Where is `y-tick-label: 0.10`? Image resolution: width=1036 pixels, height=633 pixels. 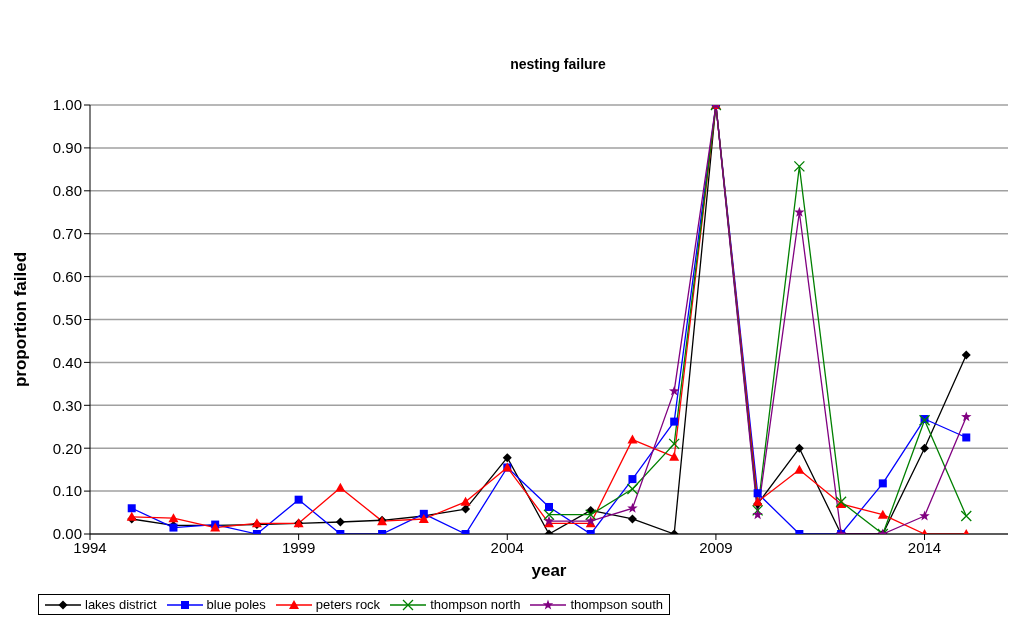 y-tick-label: 0.10 is located at coordinates (67, 491).